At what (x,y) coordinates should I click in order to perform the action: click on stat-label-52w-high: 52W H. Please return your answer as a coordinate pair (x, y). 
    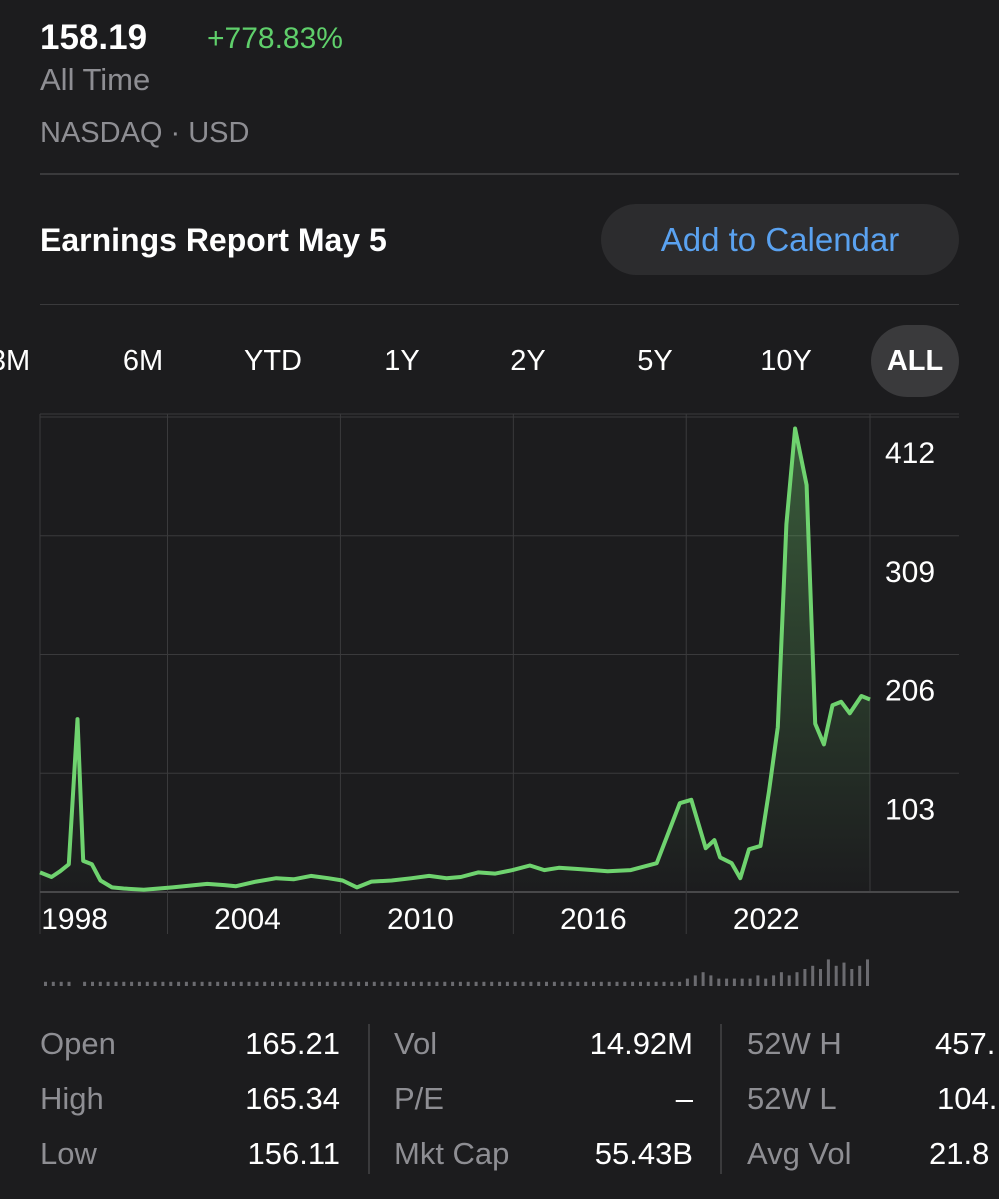
    Looking at the image, I should click on (794, 1043).